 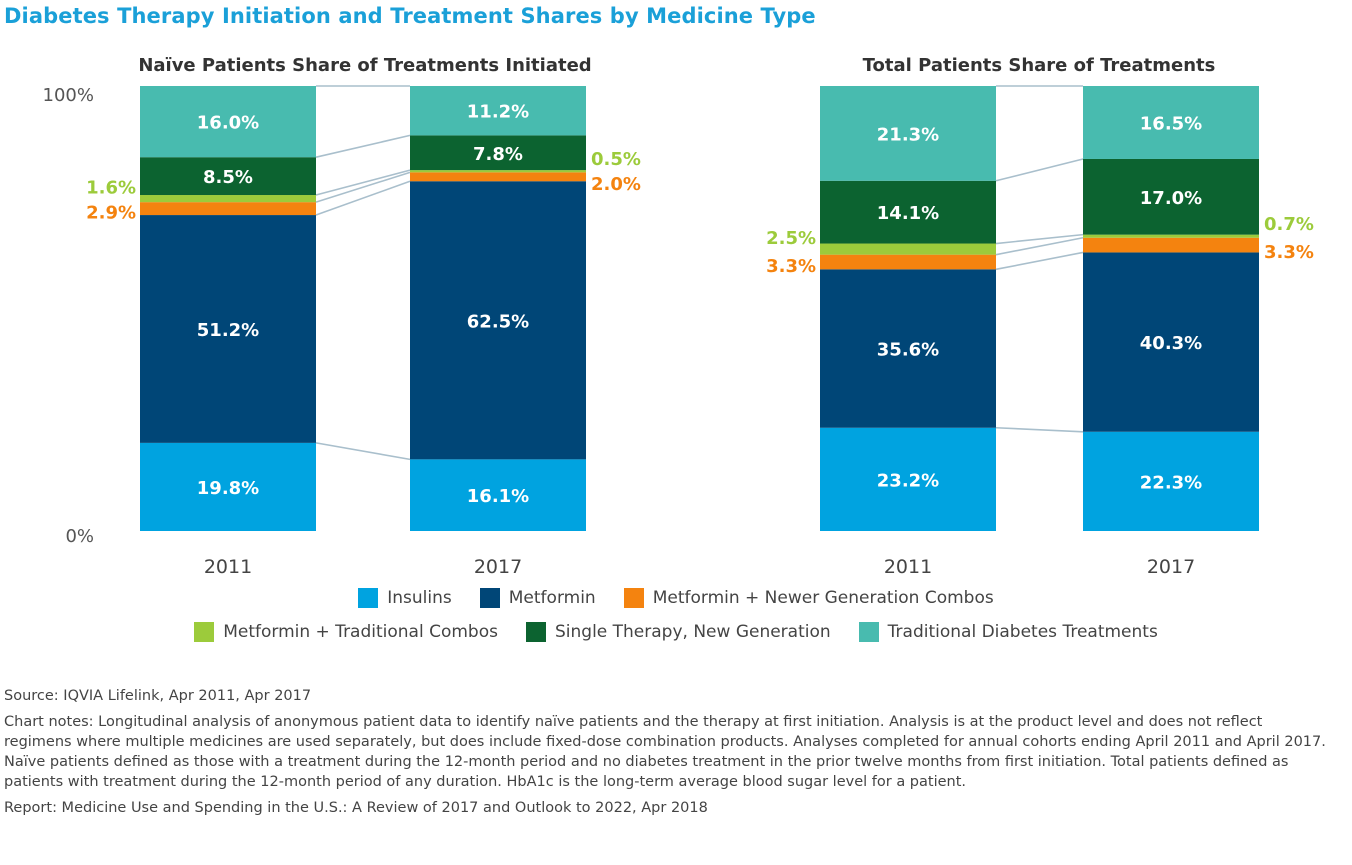 What do you see at coordinates (616, 159) in the screenshot?
I see `data-label-metformin-traditional-combos-1-2017: 0.5%` at bounding box center [616, 159].